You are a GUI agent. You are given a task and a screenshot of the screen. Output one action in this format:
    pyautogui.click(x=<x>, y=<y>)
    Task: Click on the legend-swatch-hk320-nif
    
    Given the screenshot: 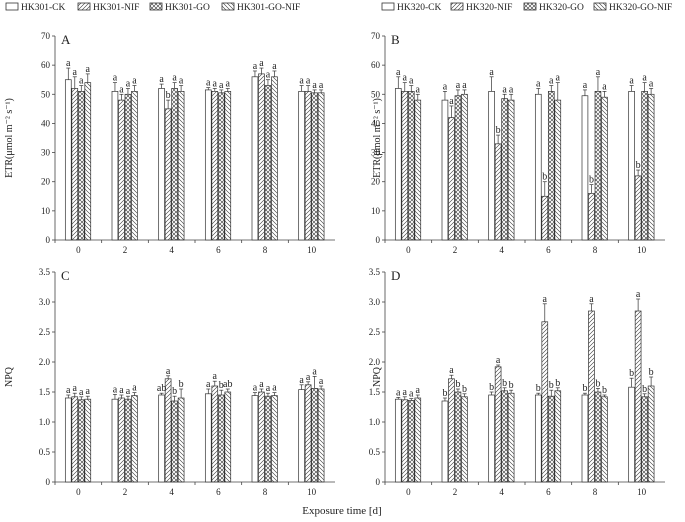 What is the action you would take?
    pyautogui.click(x=457, y=6)
    